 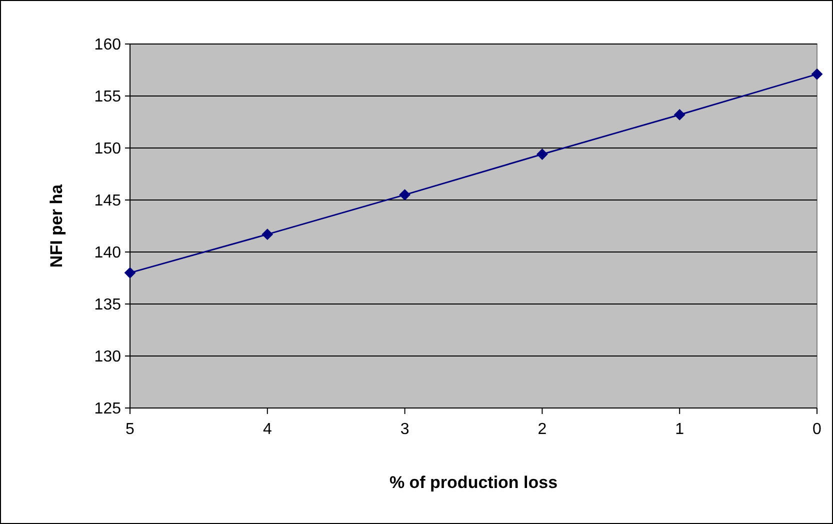 I want to click on y-tick-label: 160, so click(x=108, y=45).